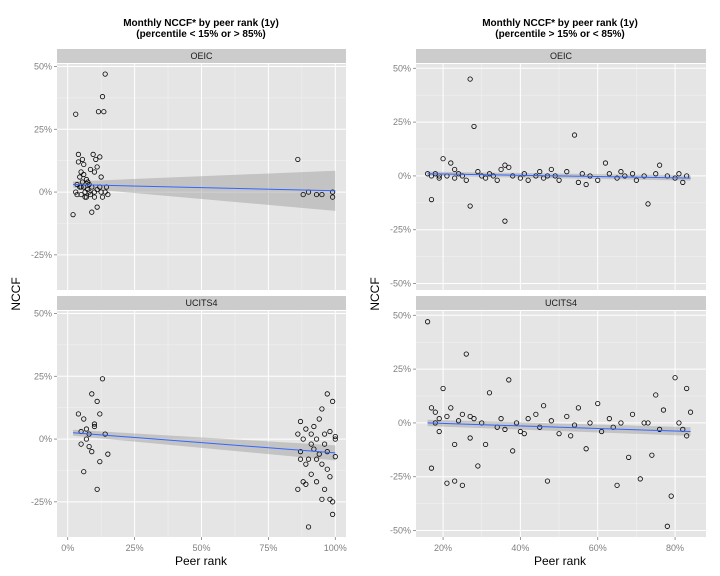 The width and height of the screenshot is (720, 576). Describe the element at coordinates (598, 548) in the screenshot. I see `x-tick-label: 60%` at that location.